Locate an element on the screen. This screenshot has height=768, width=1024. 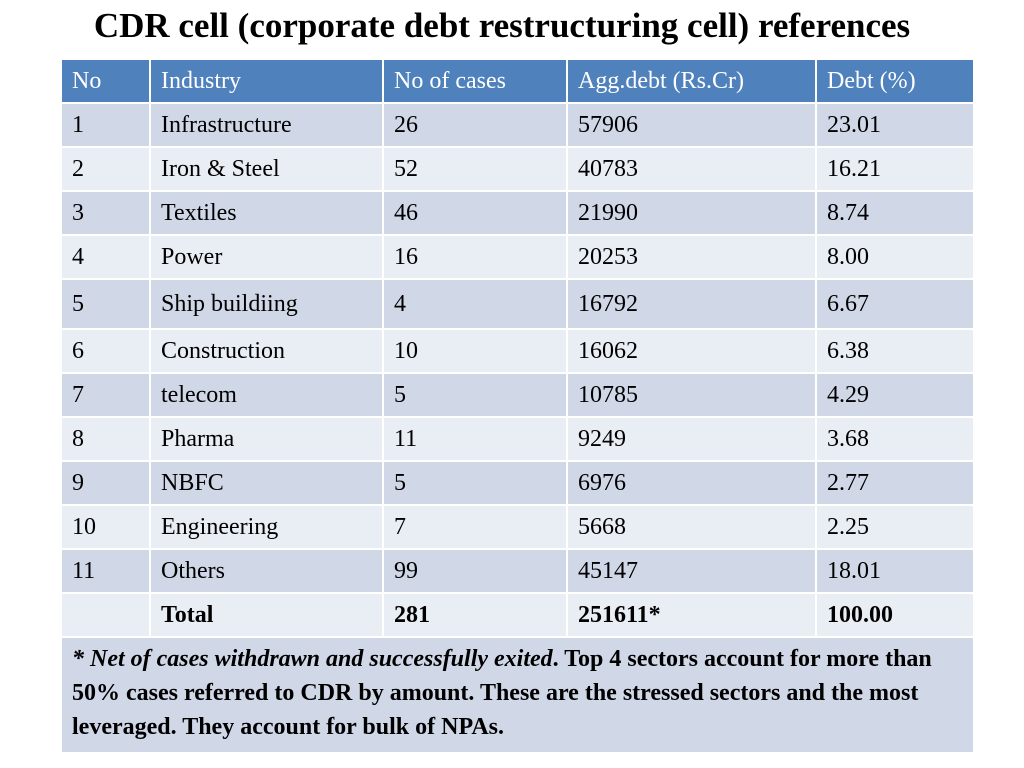
cell-no: 3 is located at coordinates (105, 213).